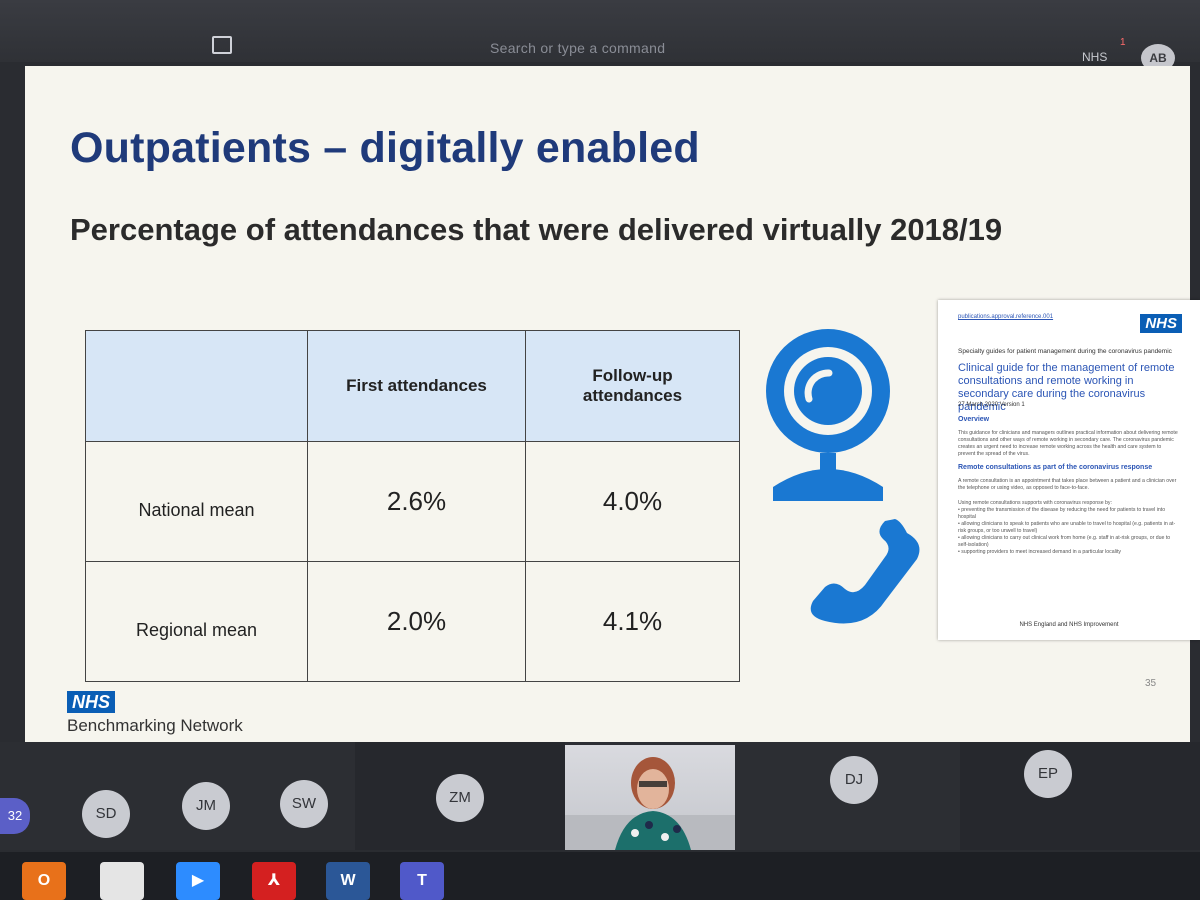 The height and width of the screenshot is (900, 1200). I want to click on participant-avatar: DJ, so click(854, 780).